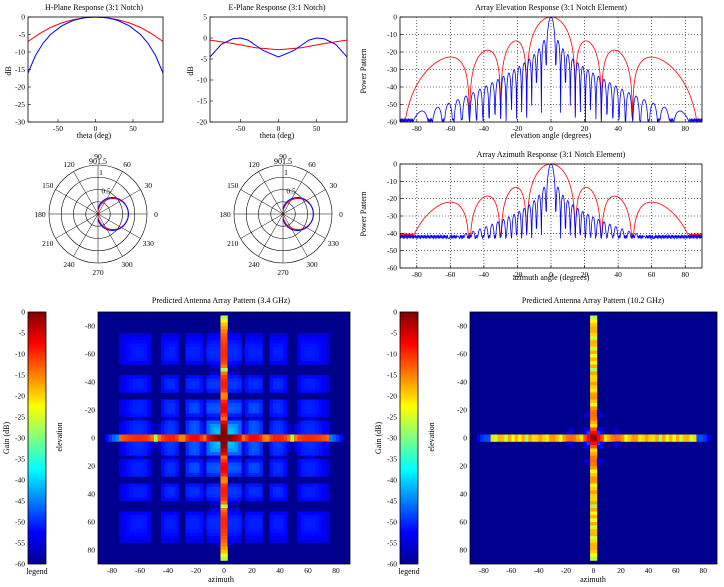 The width and height of the screenshot is (724, 587). Describe the element at coordinates (224, 570) in the screenshot. I see `heat1-xtick-label: 0` at that location.